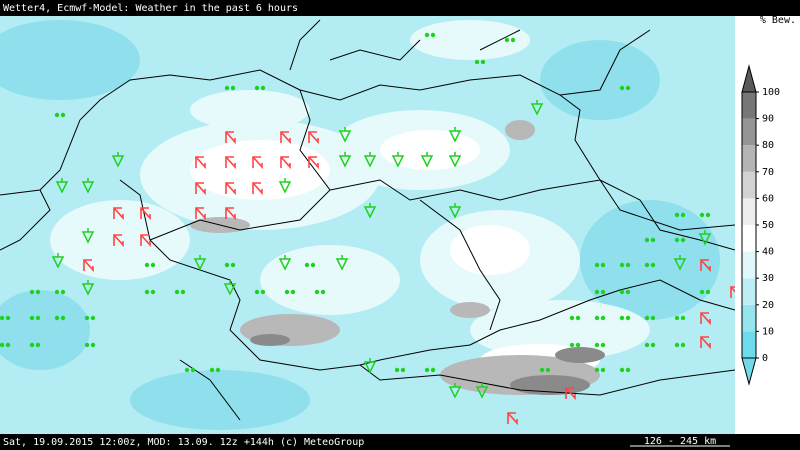  I want to click on colorbar: 0 10 20 30 40 50 60 70 80 90 100, so click(760, 225).